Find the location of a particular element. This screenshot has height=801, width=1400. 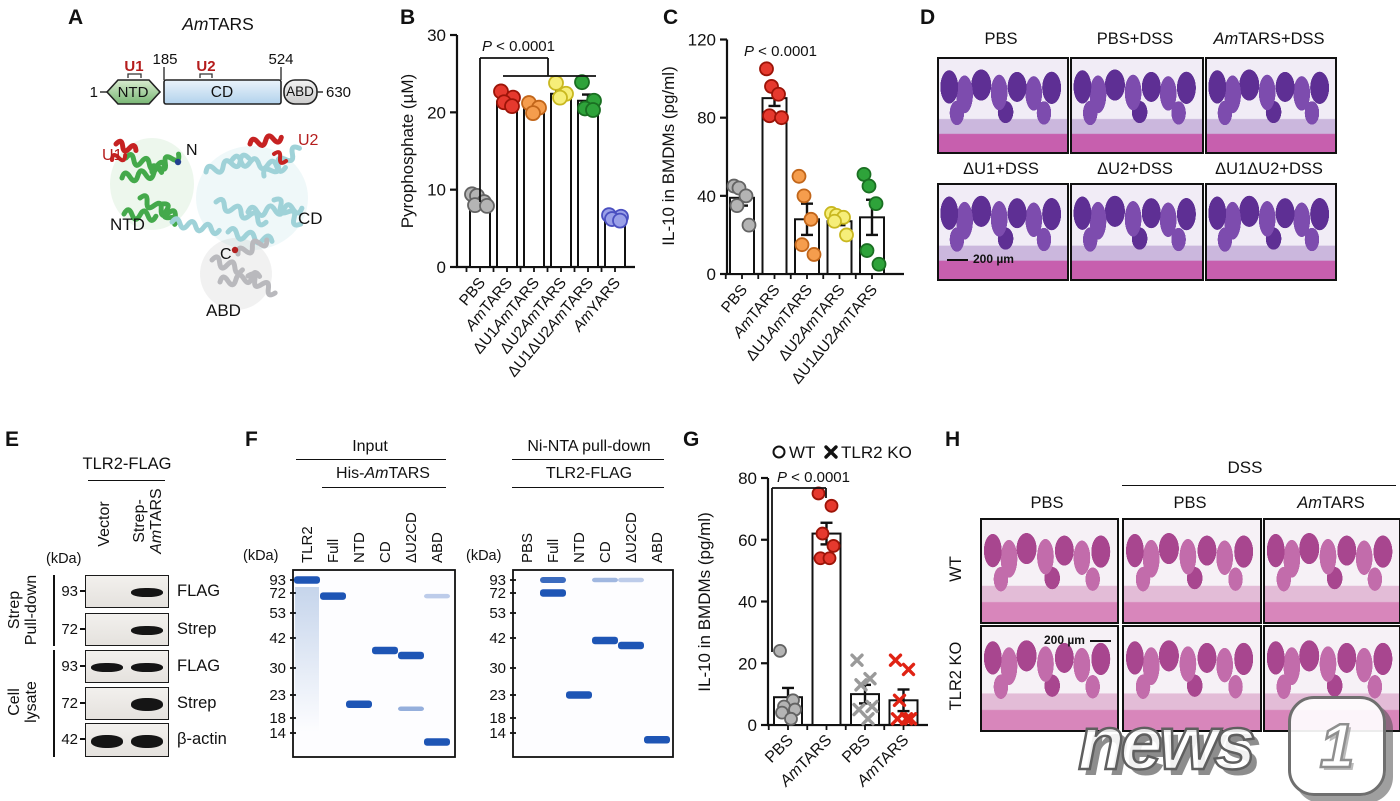

u2-label: U2 is located at coordinates (205, 66).